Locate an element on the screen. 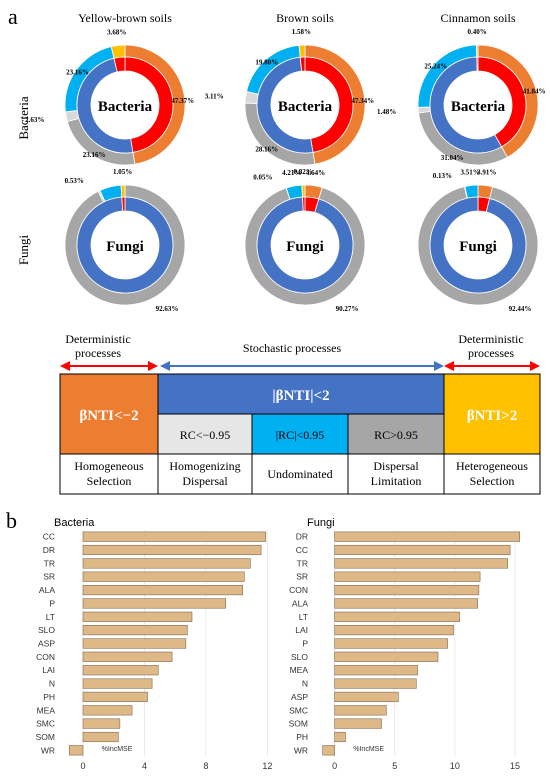  rc-high-box is located at coordinates (396, 434).